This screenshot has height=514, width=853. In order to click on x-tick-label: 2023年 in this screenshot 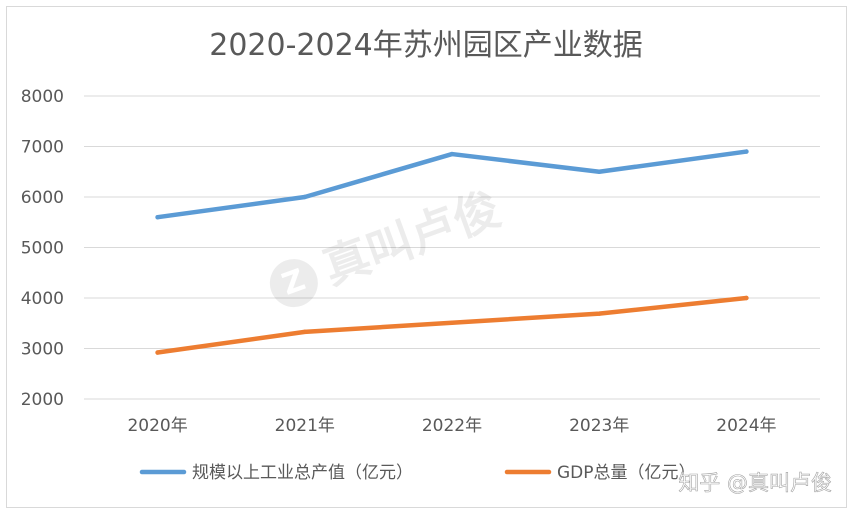, I will do `click(599, 426)`.